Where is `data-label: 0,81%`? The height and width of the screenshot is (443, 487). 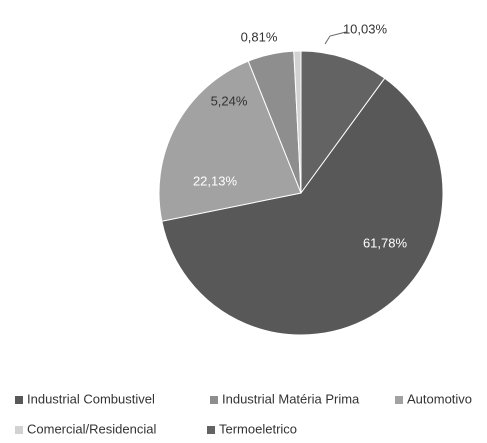
data-label: 0,81% is located at coordinates (259, 36).